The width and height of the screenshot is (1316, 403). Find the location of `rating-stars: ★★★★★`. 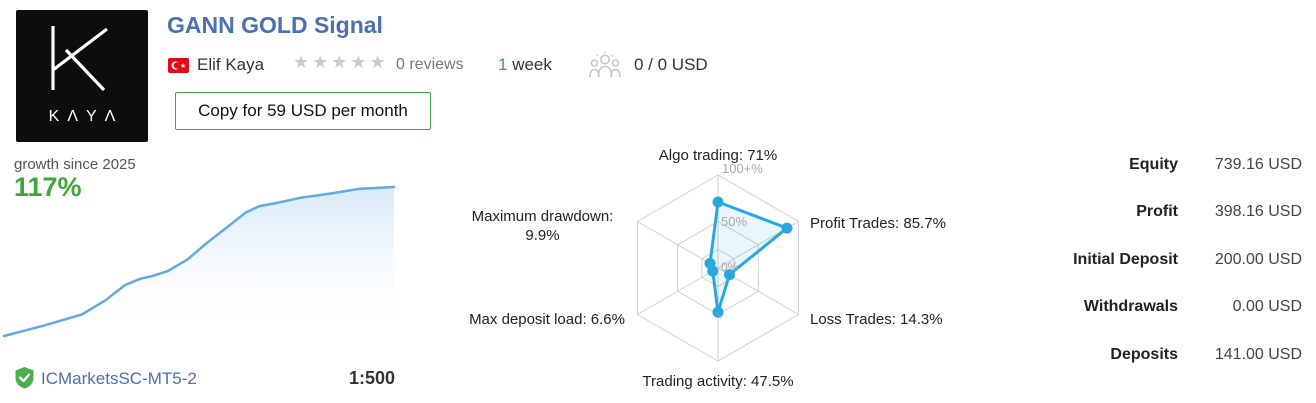

rating-stars: ★★★★★ is located at coordinates (341, 62).